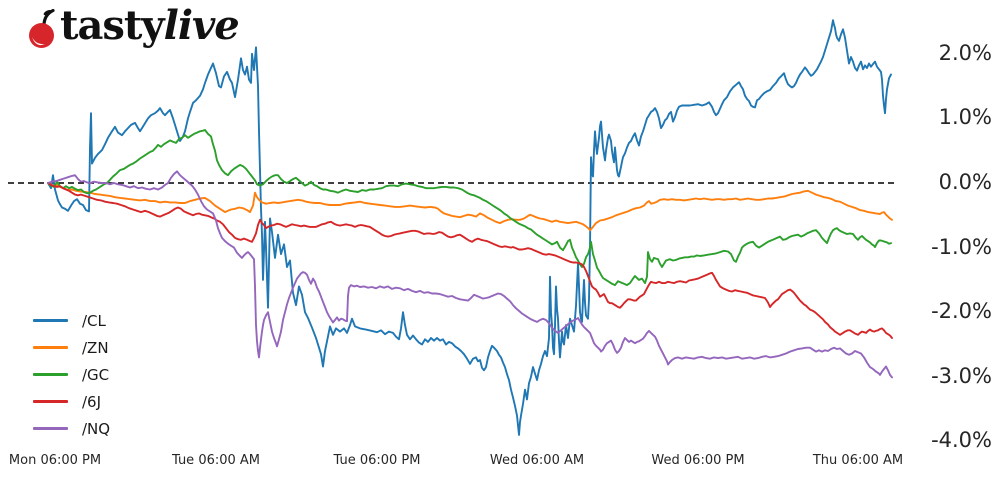 Image resolution: width=1000 pixels, height=480 pixels. I want to click on legend-label-gc: /GC, so click(96, 374).